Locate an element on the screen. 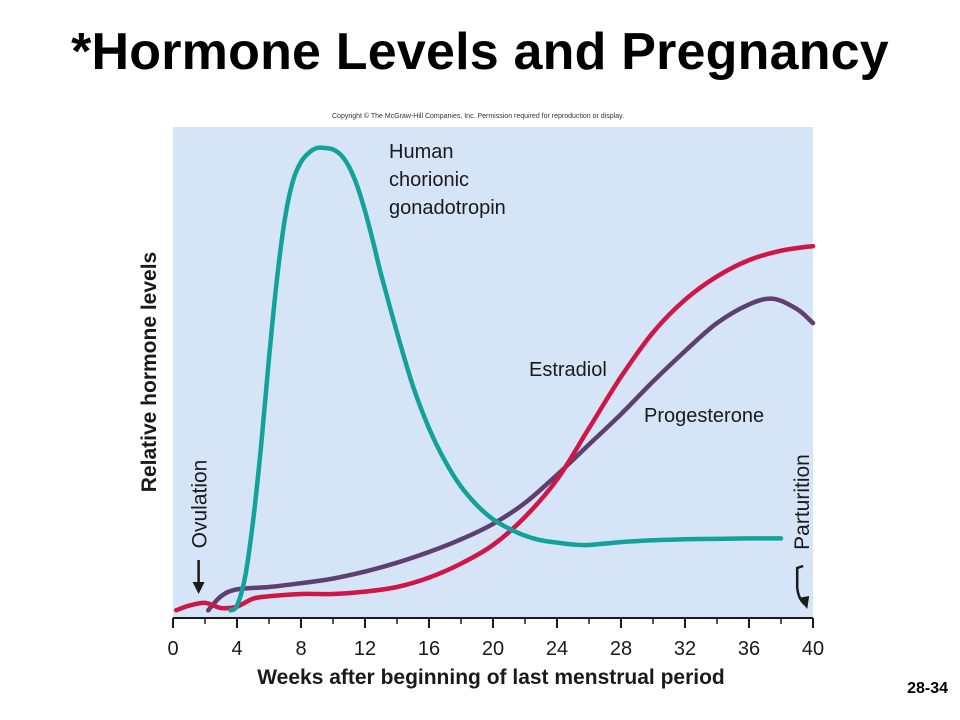 This screenshot has width=960, height=720. series-label-progesterone: Progesterone is located at coordinates (704, 416).